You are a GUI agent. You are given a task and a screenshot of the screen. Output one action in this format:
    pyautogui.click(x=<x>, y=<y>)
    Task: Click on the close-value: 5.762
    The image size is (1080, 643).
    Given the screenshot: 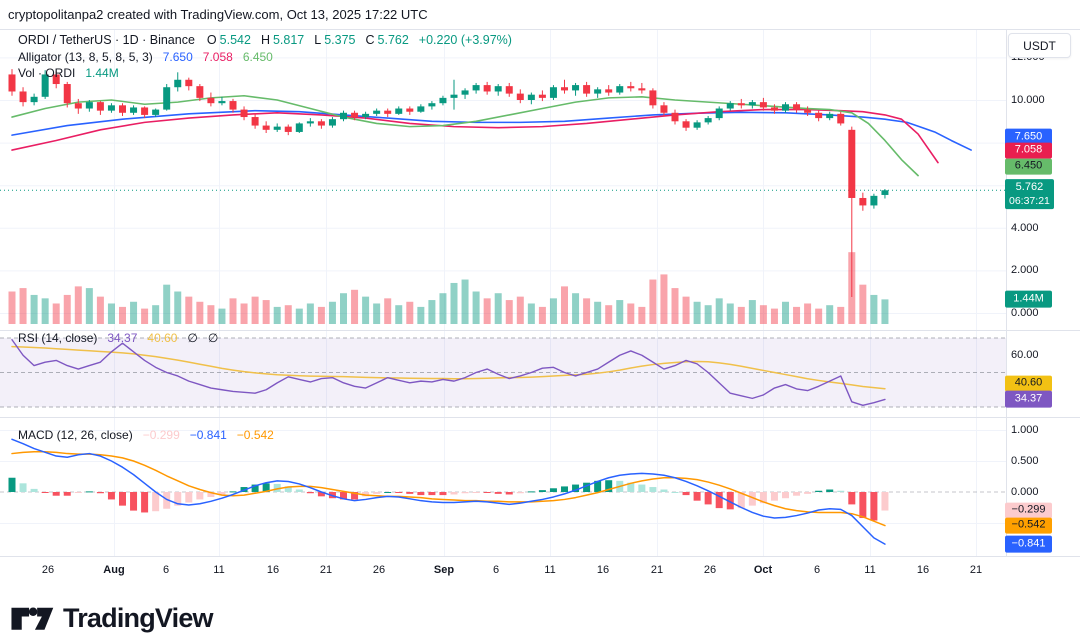 What is the action you would take?
    pyautogui.click(x=393, y=40)
    